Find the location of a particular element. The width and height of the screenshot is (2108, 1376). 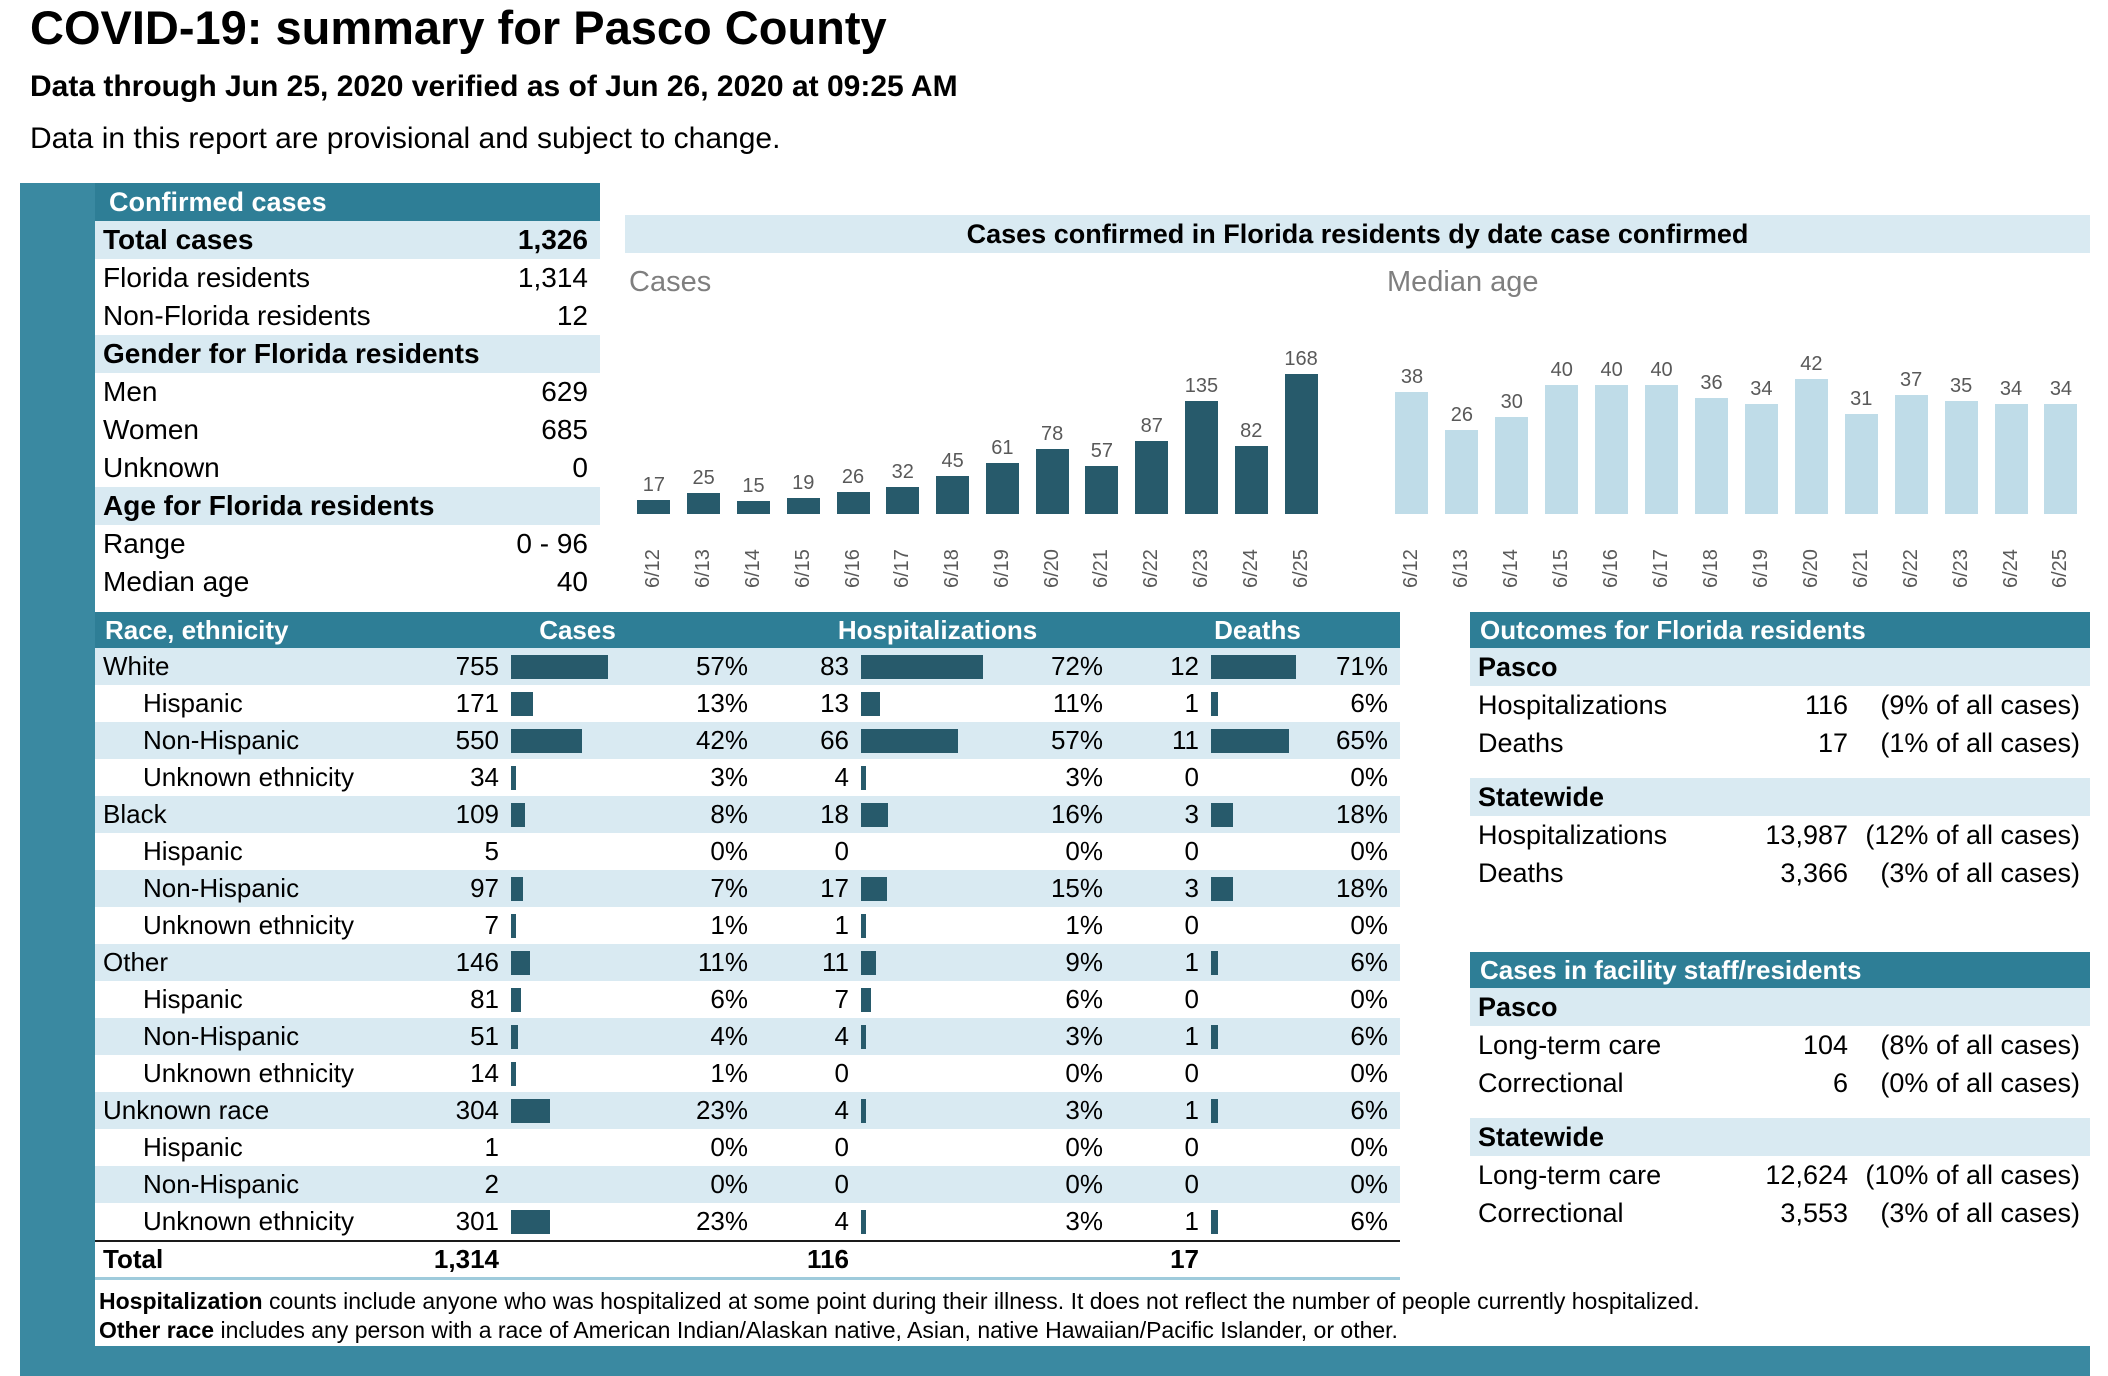

hospitalizations-count: 4 is located at coordinates (841, 1110).